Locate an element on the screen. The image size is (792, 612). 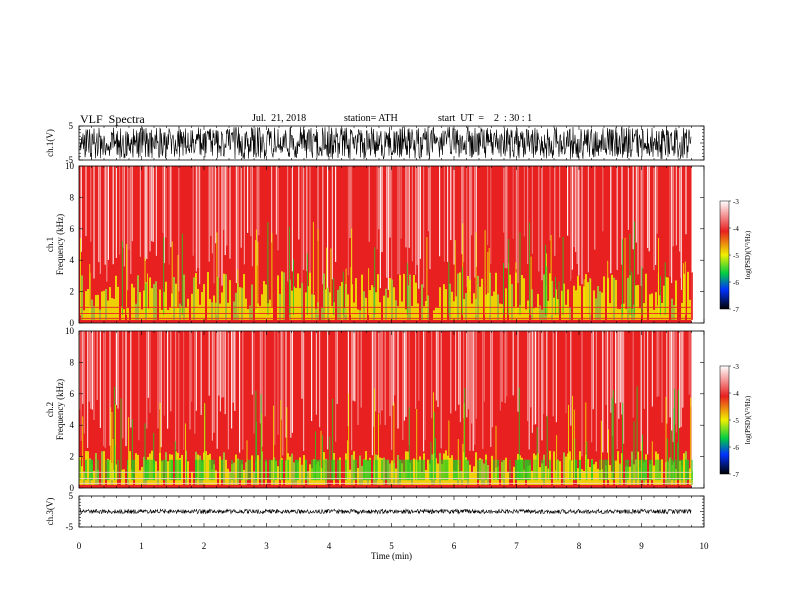
y-tick-label: 6 is located at coordinates (72, 394).